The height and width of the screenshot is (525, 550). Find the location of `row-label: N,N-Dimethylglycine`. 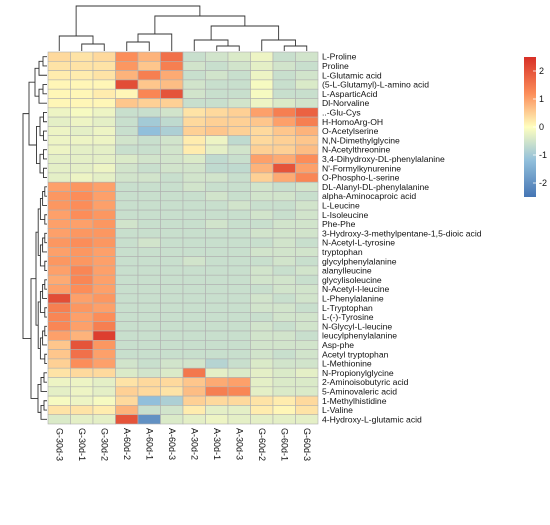

row-label: N,N-Dimethylglycine is located at coordinates (361, 140).